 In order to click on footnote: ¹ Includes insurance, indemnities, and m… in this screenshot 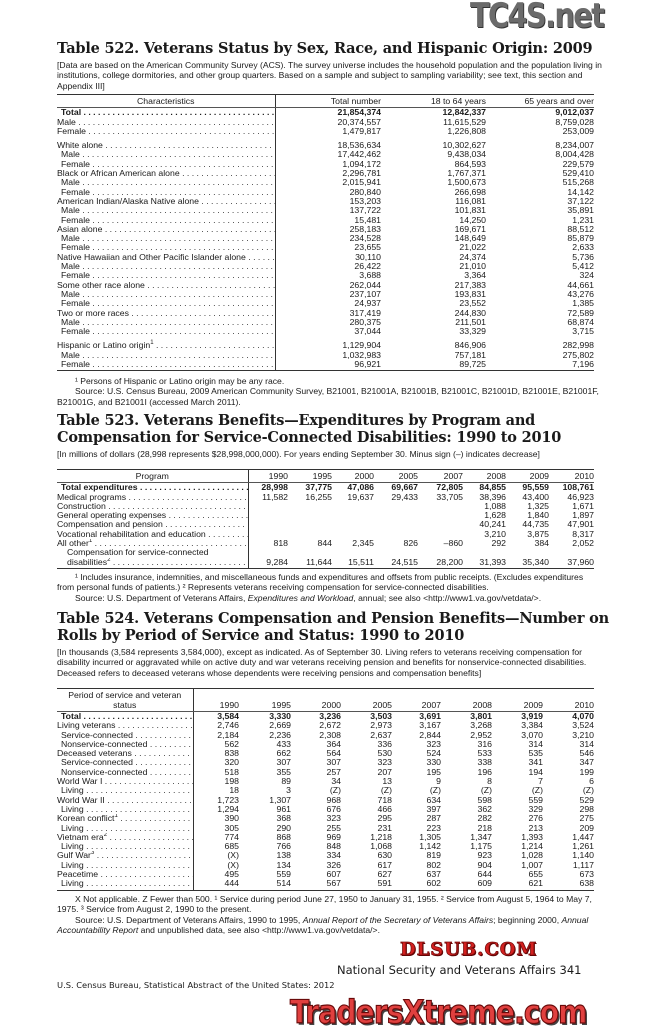, I will do `click(320, 582)`.